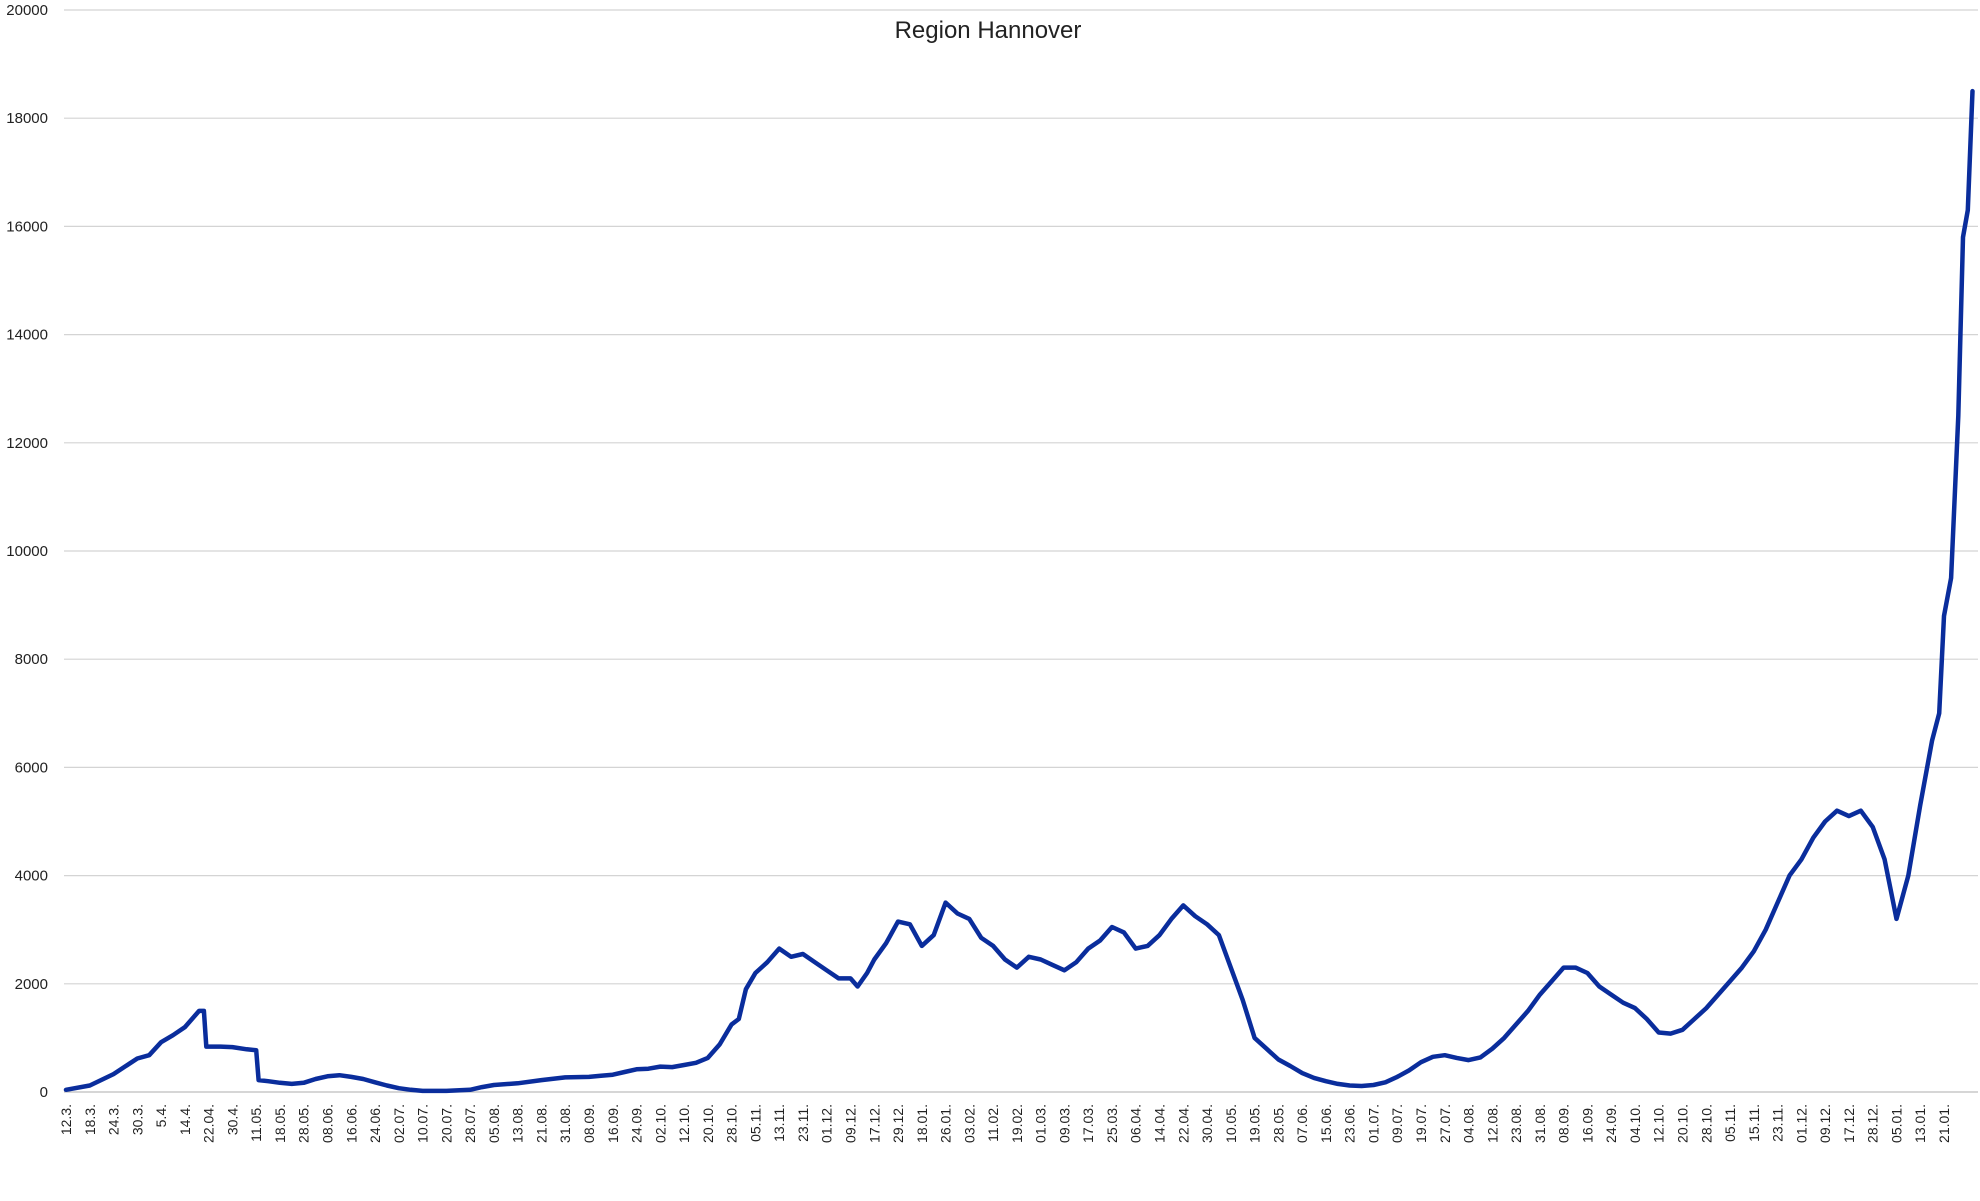 The height and width of the screenshot is (1201, 1980). Describe the element at coordinates (1516, 1123) in the screenshot. I see `x-tick-label: 23.08.` at that location.